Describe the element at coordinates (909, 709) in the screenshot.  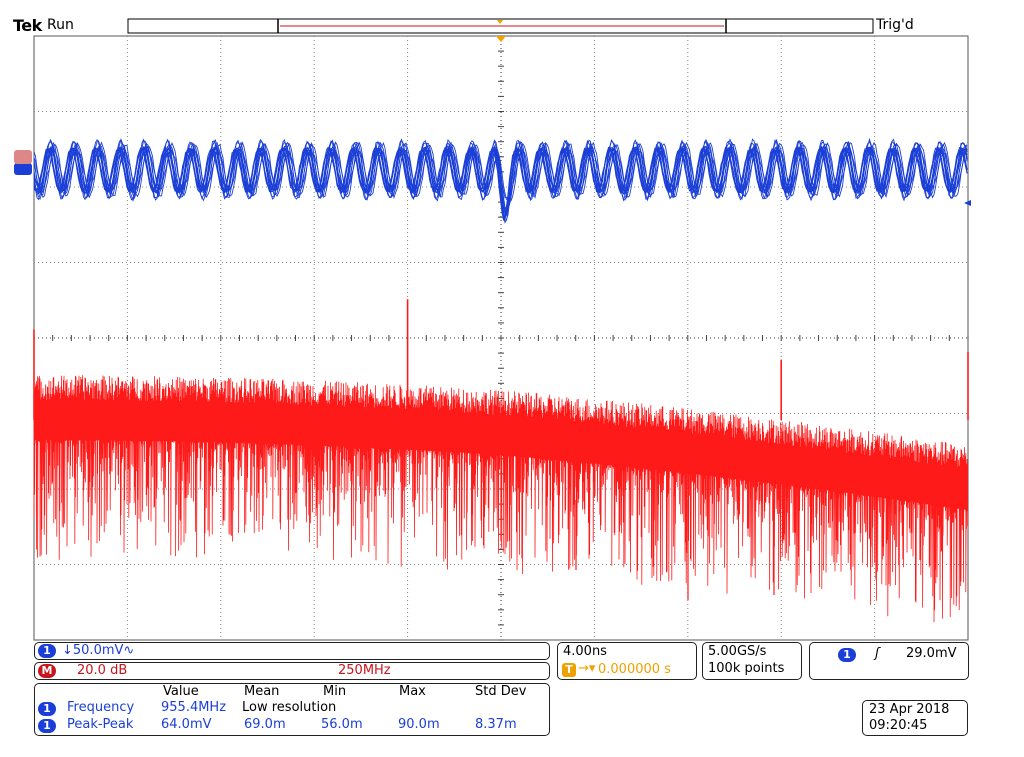
I see `date: 23 Apr 2018` at that location.